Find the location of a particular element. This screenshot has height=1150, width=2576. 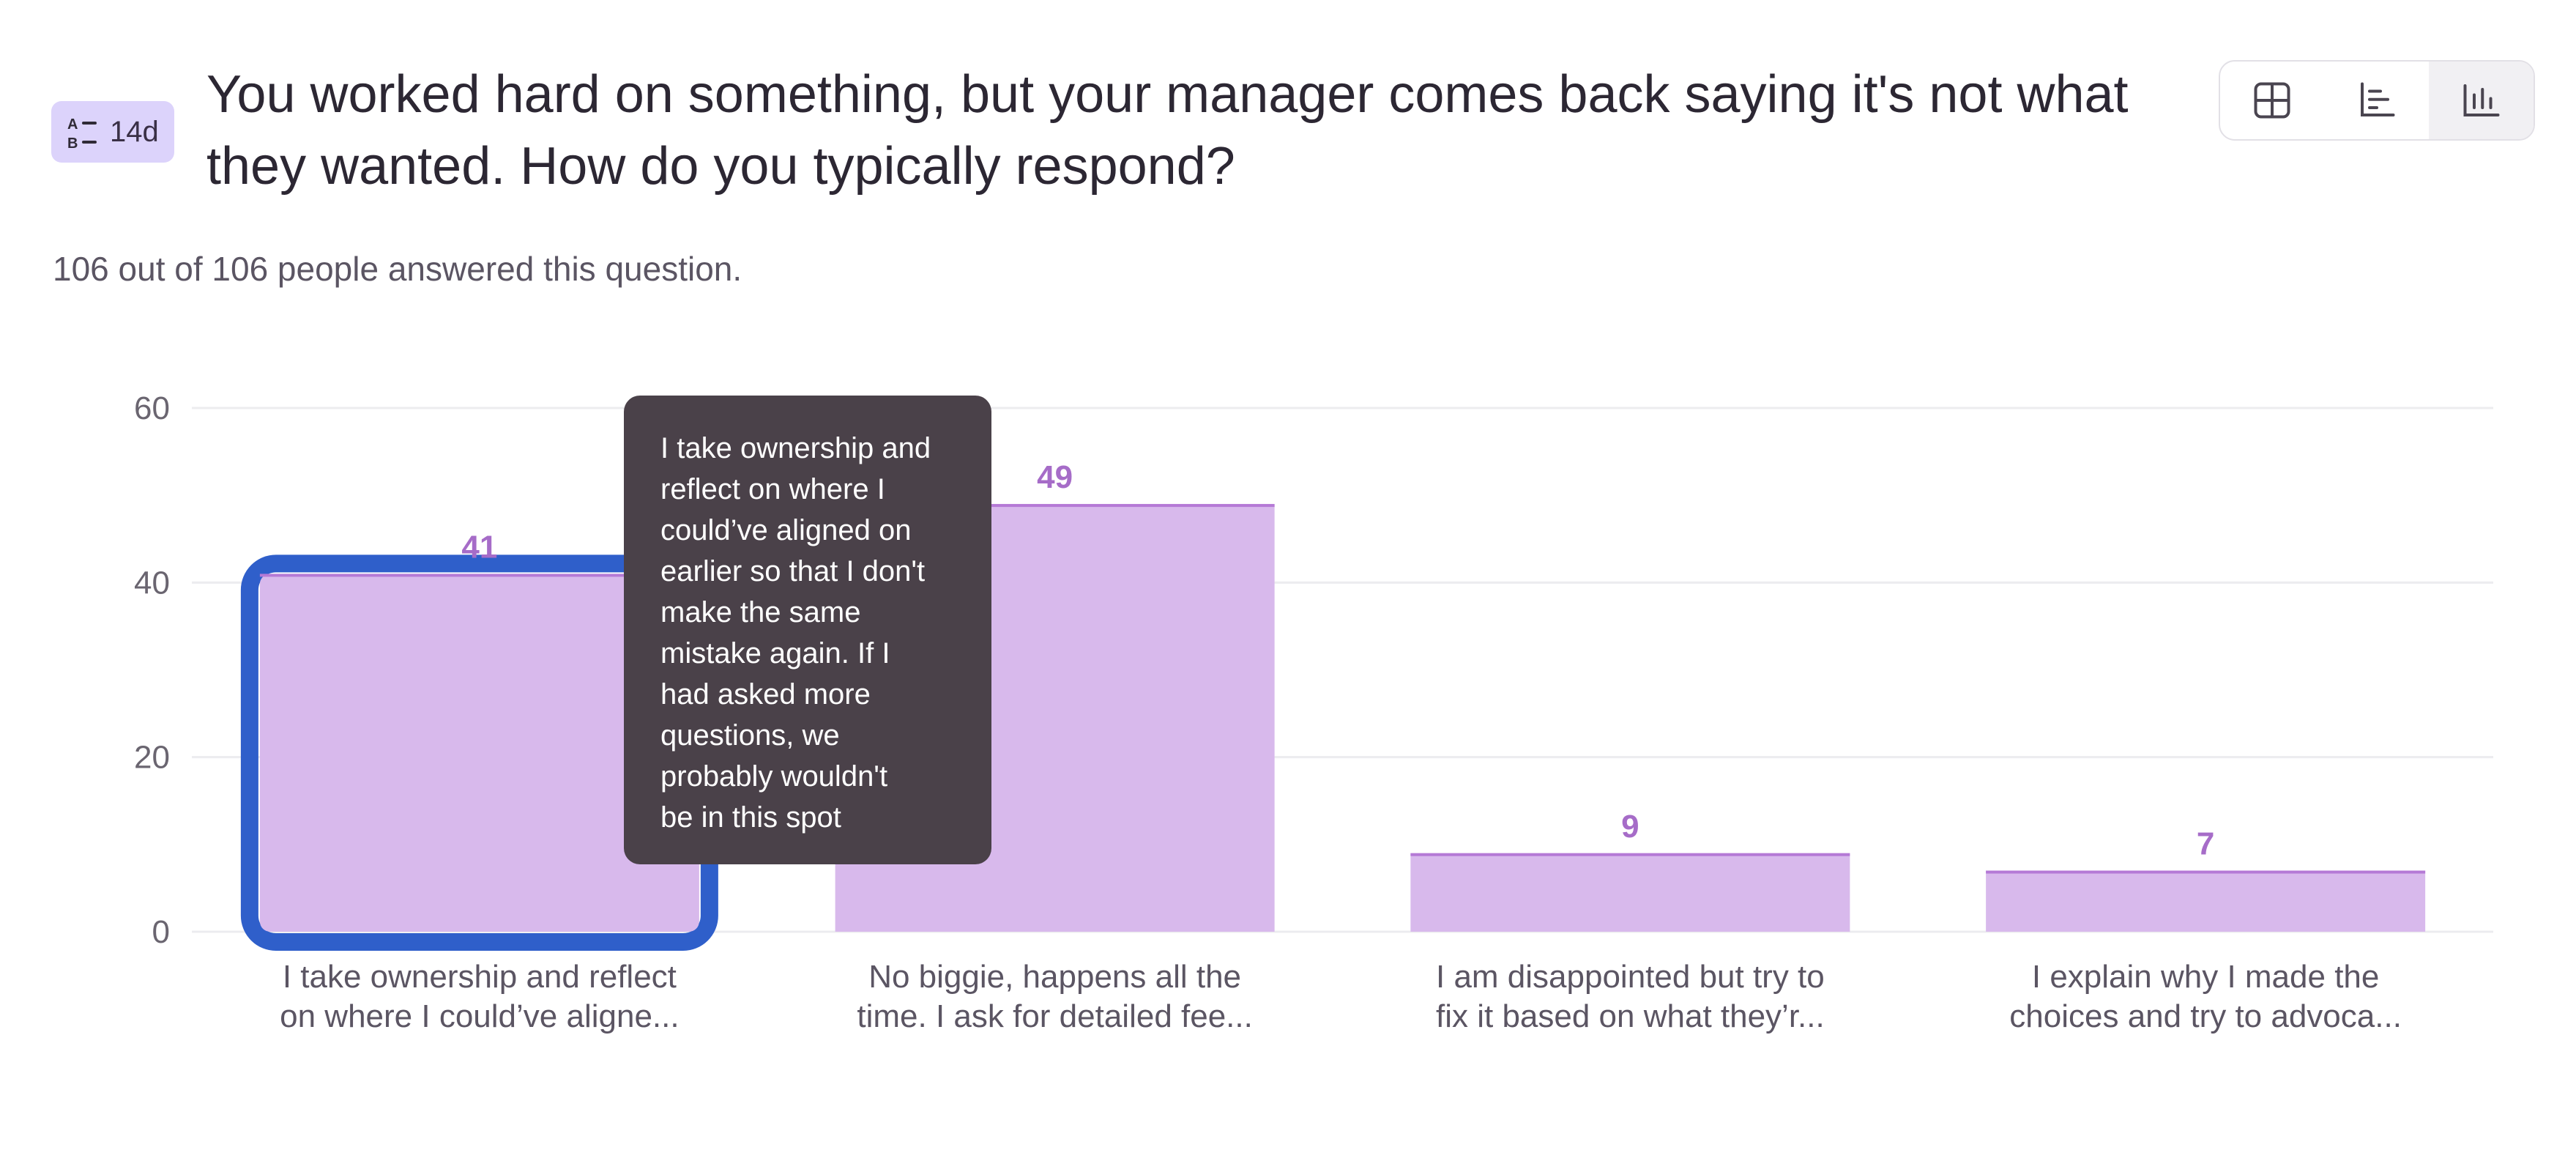

tooltip-line: earlier so that I don't is located at coordinates (793, 571).